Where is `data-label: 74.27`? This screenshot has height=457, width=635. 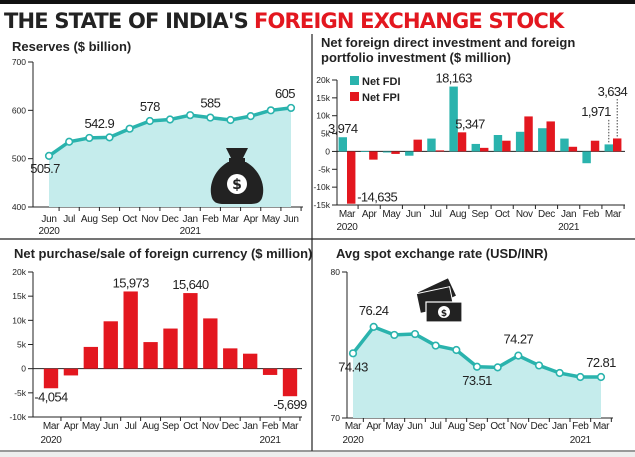 data-label: 74.27 is located at coordinates (519, 339).